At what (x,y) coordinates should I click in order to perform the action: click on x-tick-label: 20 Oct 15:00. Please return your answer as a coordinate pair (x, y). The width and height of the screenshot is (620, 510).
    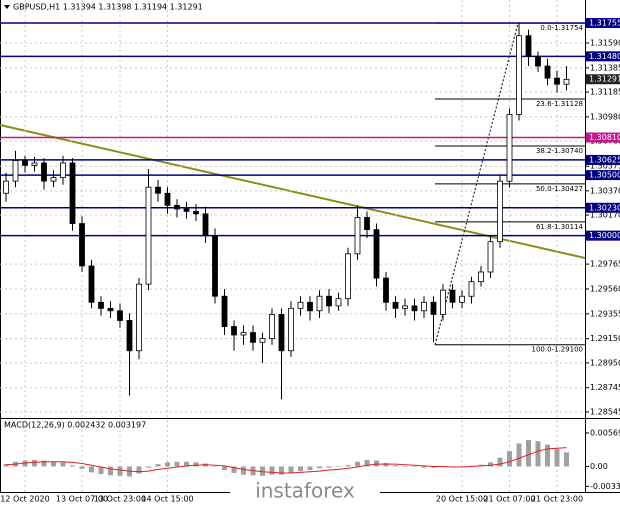
    Looking at the image, I should click on (462, 499).